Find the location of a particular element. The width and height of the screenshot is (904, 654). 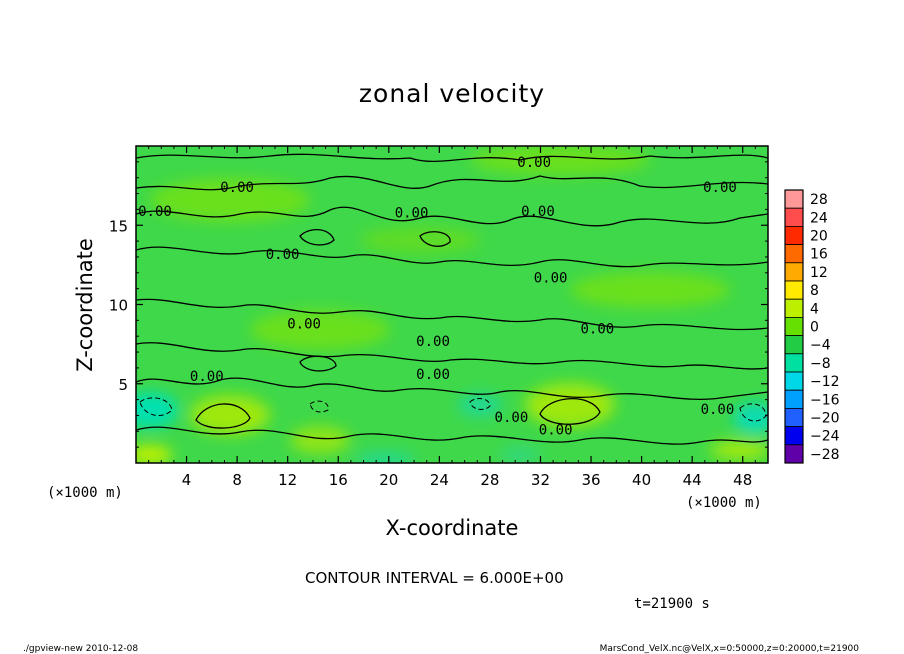

colorbar-label: 8 is located at coordinates (814, 291).